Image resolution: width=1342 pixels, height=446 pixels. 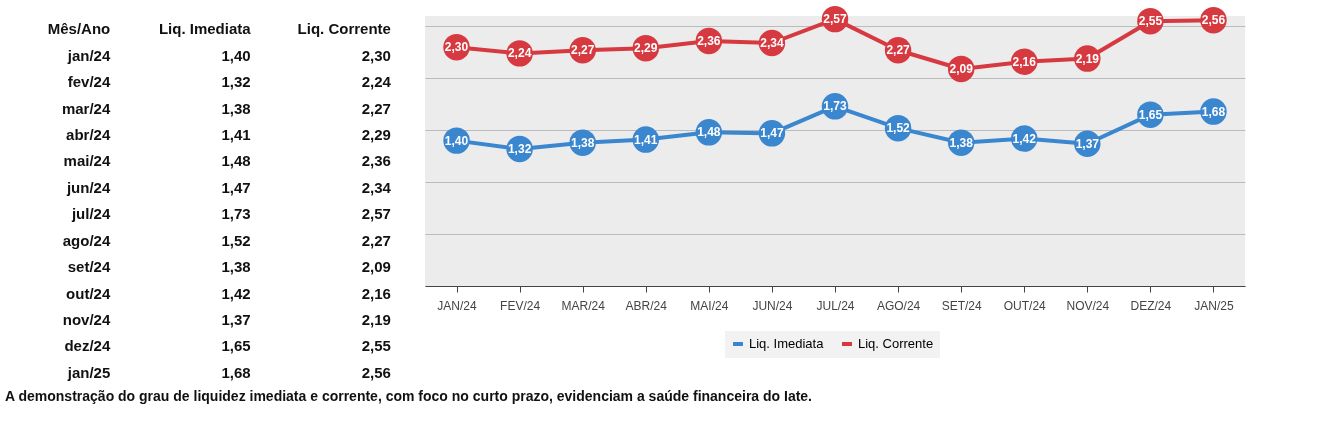 I want to click on text: Liq. Corrente, so click(x=344, y=29).